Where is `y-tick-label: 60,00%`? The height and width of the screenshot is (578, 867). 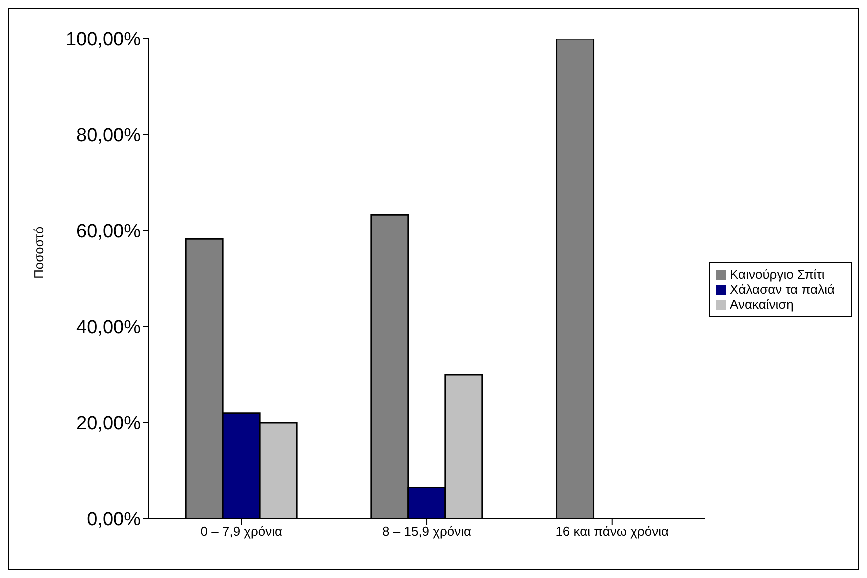 y-tick-label: 60,00% is located at coordinates (109, 232).